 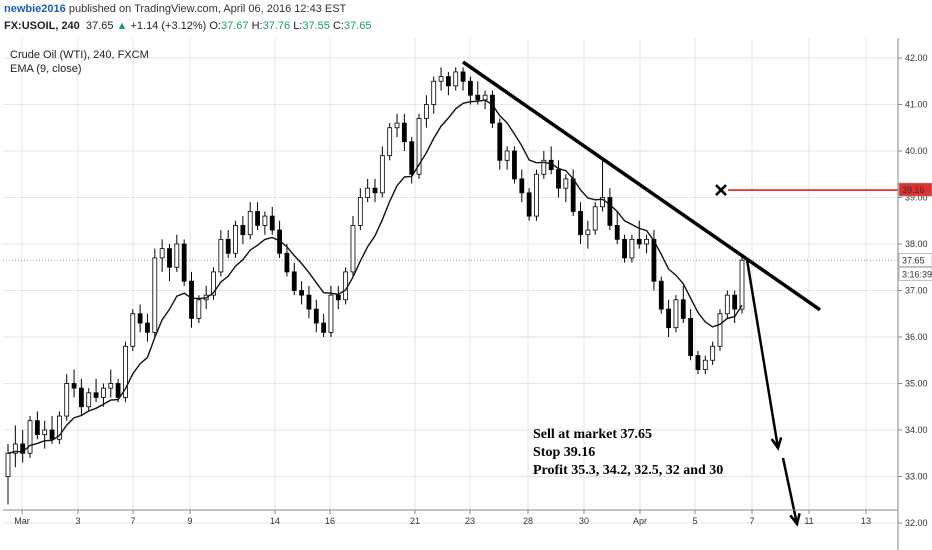 What do you see at coordinates (275, 521) in the screenshot?
I see `x-tick-label: 14` at bounding box center [275, 521].